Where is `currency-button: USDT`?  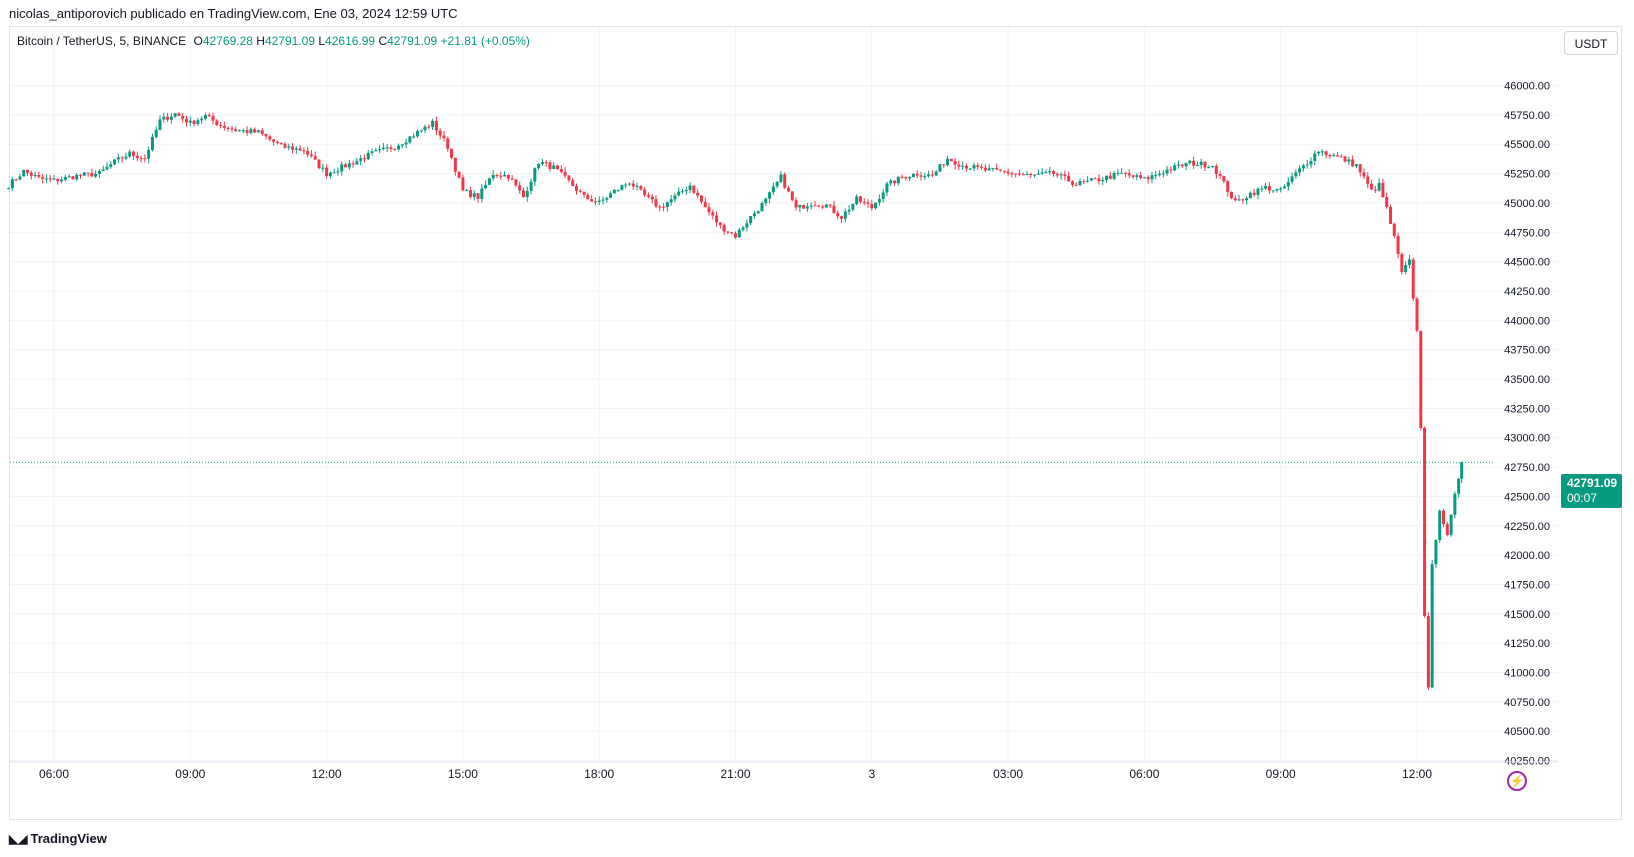
currency-button: USDT is located at coordinates (1591, 43).